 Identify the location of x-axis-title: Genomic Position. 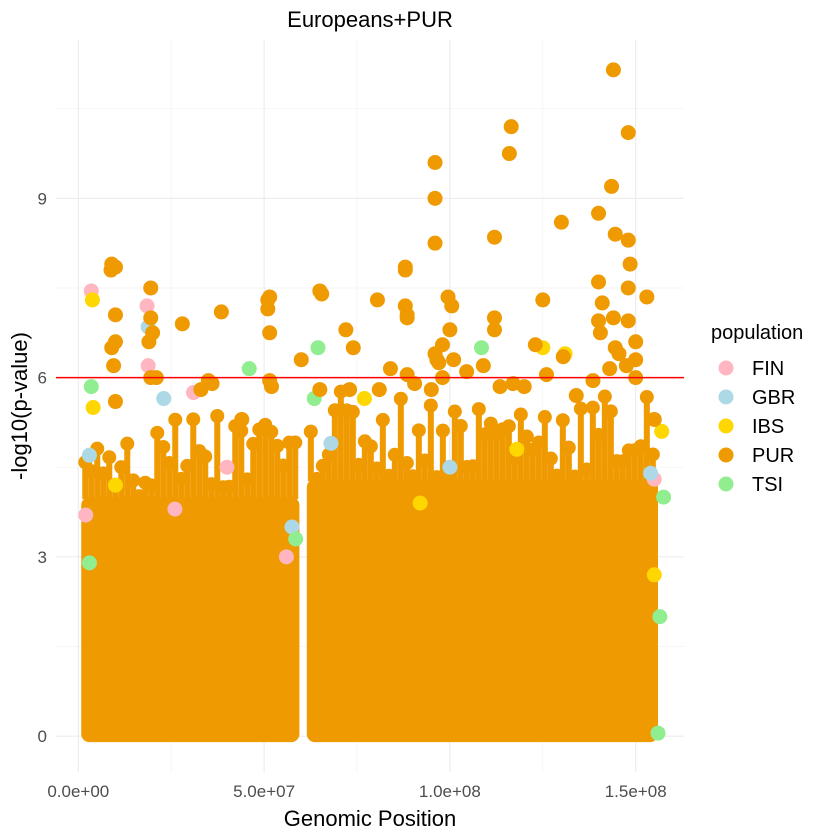
(370, 818).